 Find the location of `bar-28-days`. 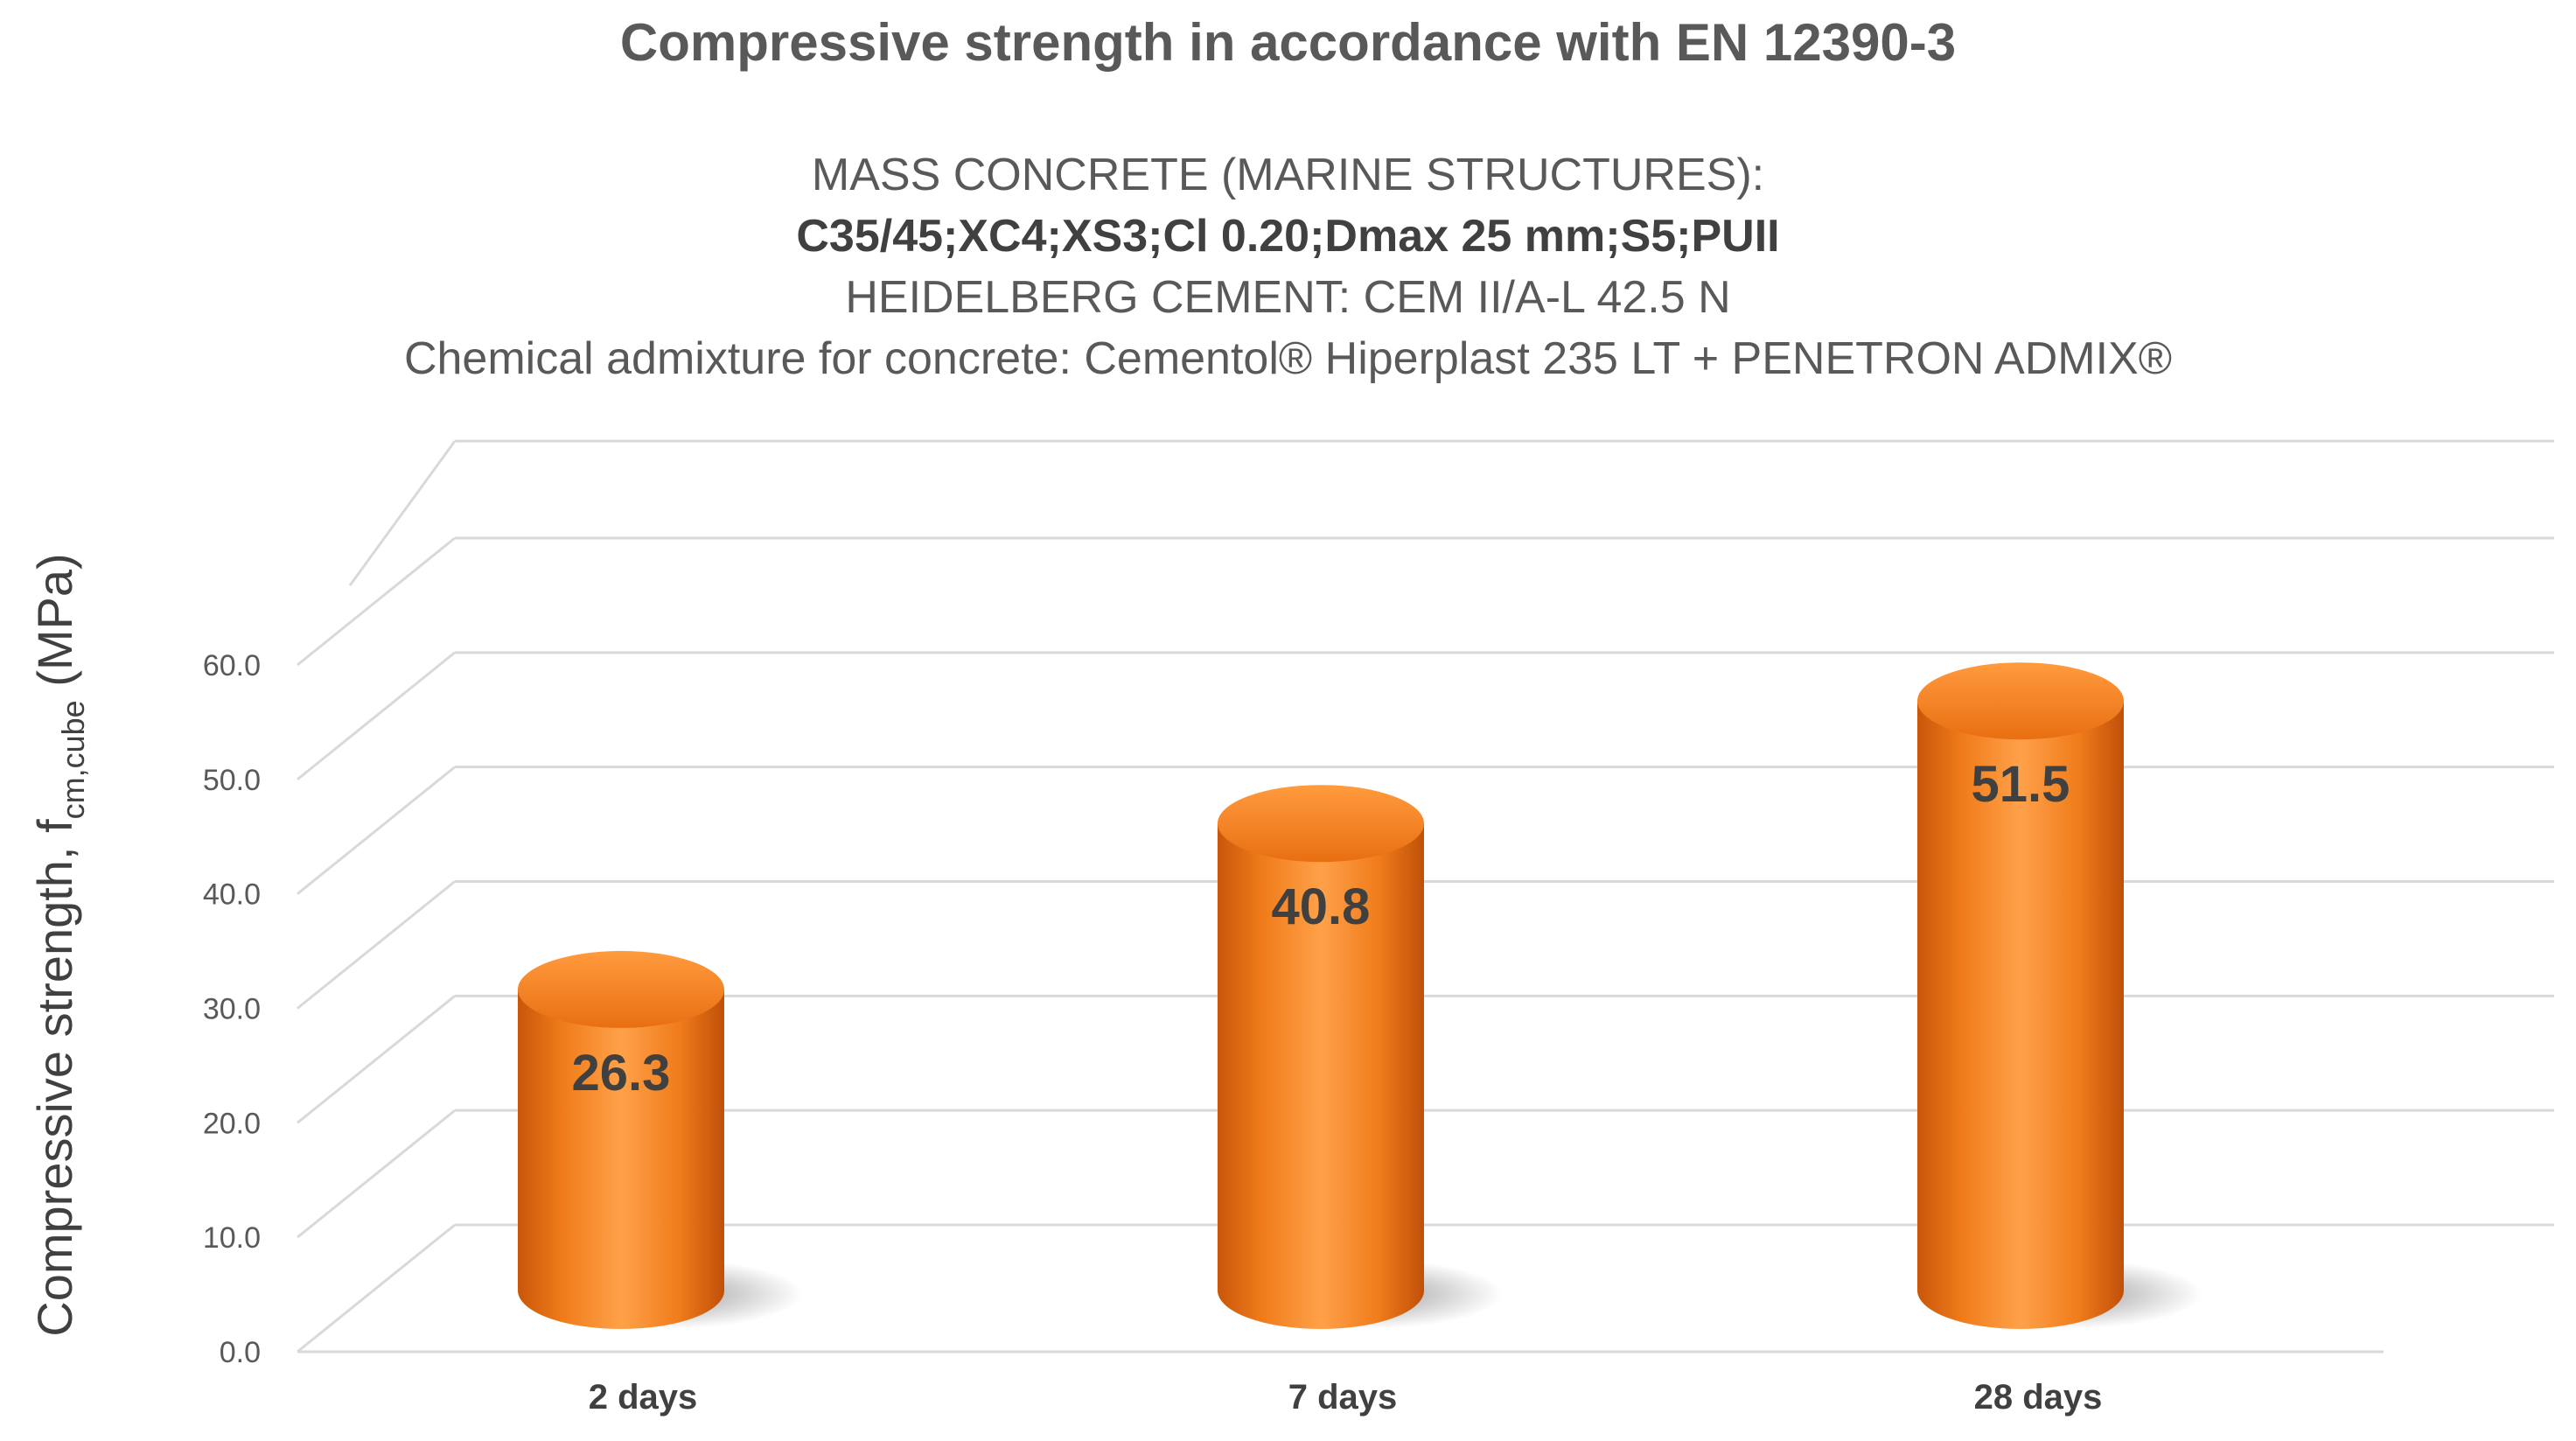

bar-28-days is located at coordinates (2060, 996).